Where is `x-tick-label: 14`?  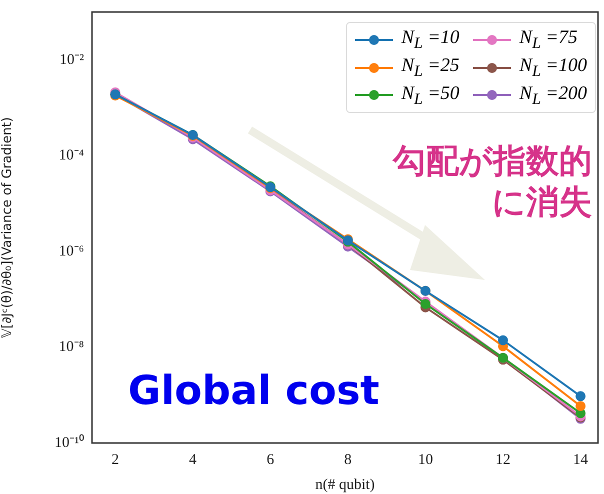
x-tick-label: 14 is located at coordinates (581, 460).